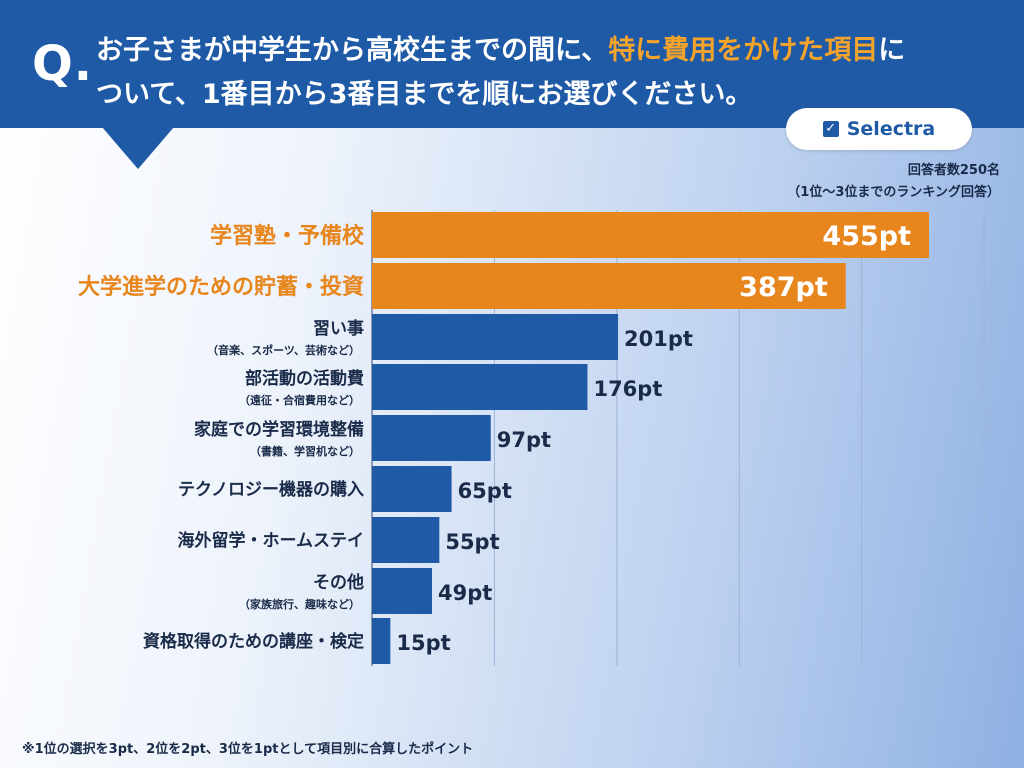  What do you see at coordinates (830, 129) in the screenshot?
I see `check-icon: ✓` at bounding box center [830, 129].